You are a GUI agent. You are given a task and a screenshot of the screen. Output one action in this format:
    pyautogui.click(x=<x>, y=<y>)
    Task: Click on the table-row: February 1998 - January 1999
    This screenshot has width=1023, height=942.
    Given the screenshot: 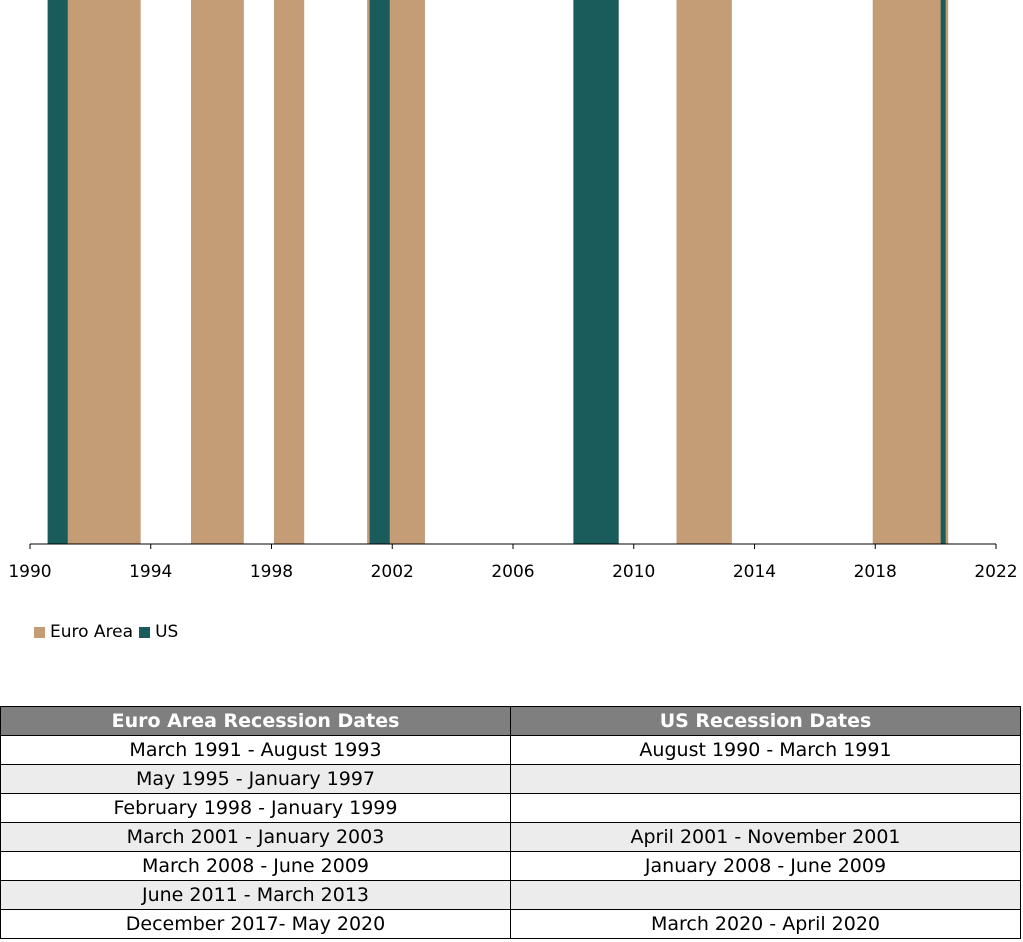 What is the action you would take?
    pyautogui.click(x=510, y=808)
    